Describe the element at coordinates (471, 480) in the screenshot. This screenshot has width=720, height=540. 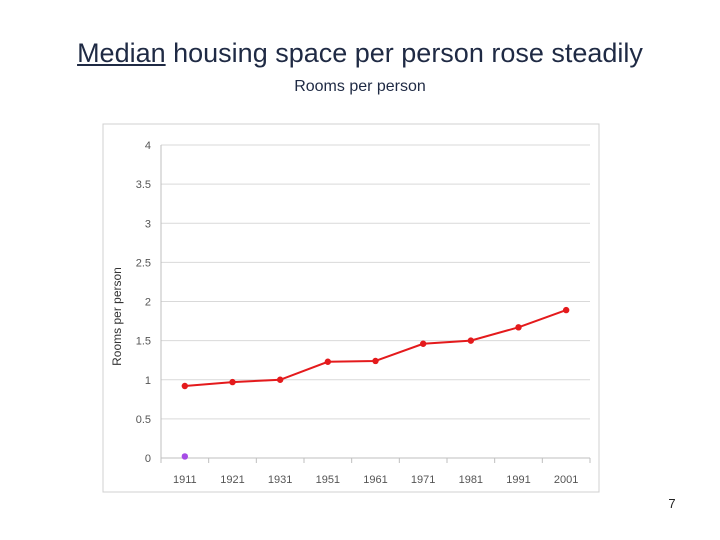
I see `x-tick-label: 1981` at that location.